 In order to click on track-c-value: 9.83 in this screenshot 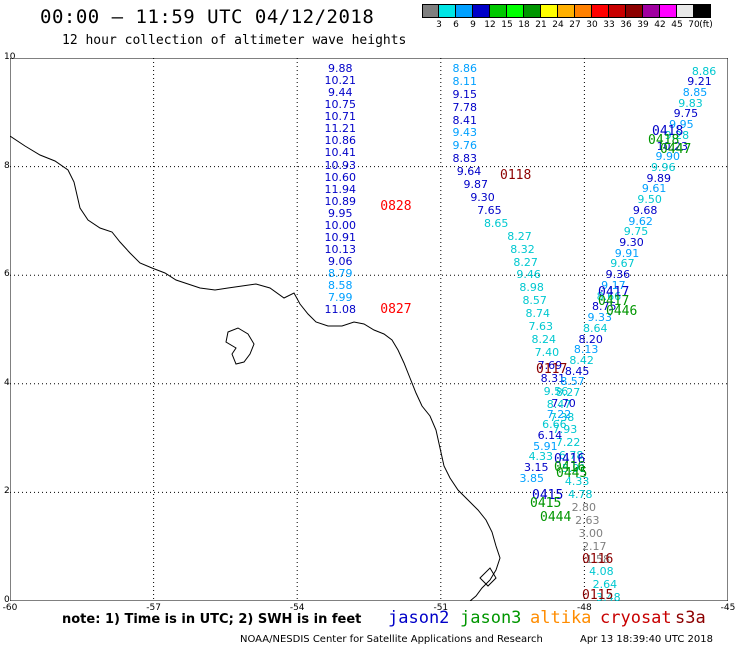, I will do `click(690, 103)`.